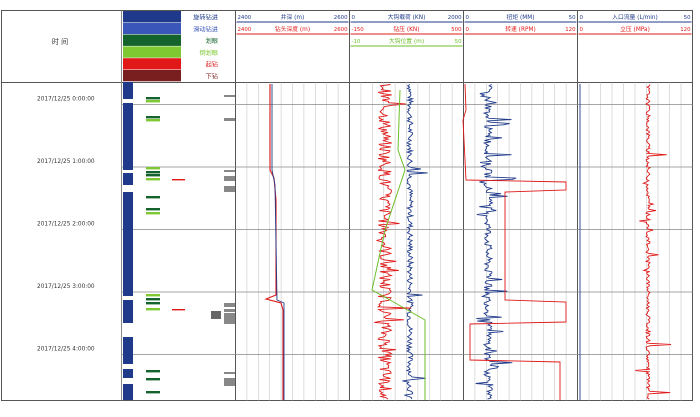 The height and width of the screenshot is (417, 700). I want to click on time-label: 2017/12/25 2:00:00, so click(66, 225).